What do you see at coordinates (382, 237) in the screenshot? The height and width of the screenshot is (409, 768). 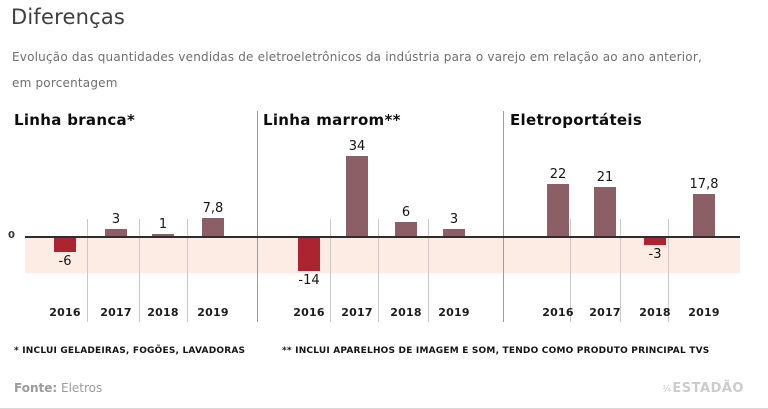 I see `zero-axis-line` at bounding box center [382, 237].